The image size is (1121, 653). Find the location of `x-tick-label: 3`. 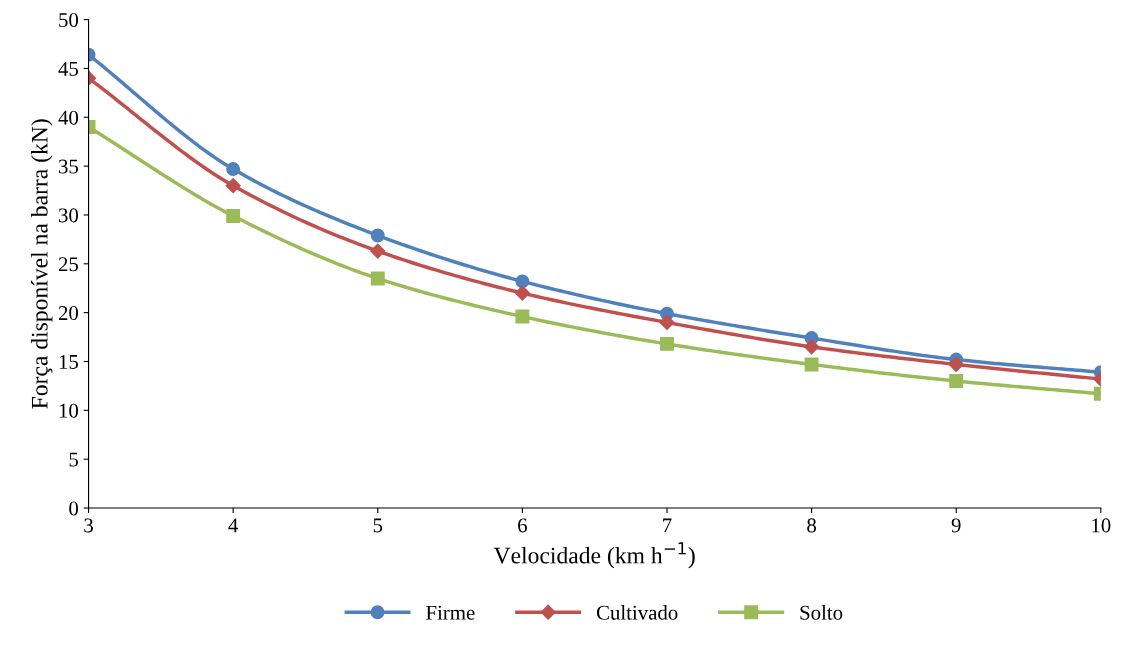

x-tick-label: 3 is located at coordinates (88, 525).